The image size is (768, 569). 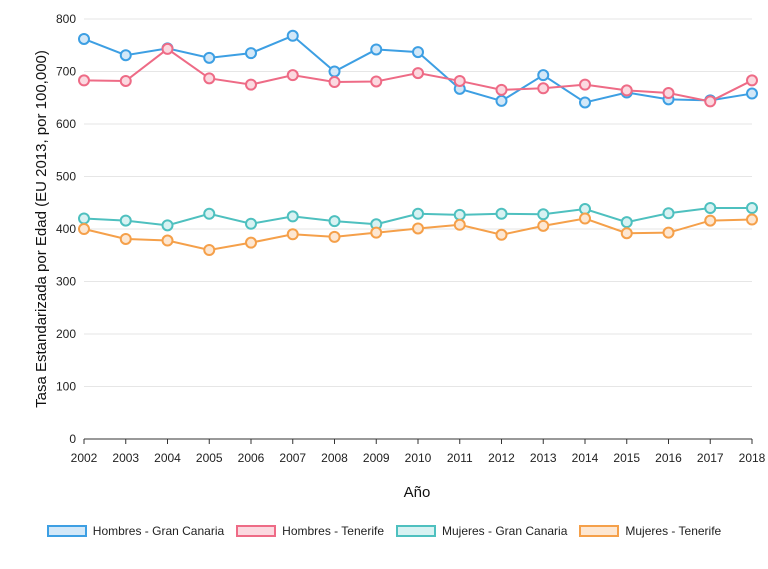 I want to click on y-tick-label: 100, so click(x=66, y=387).